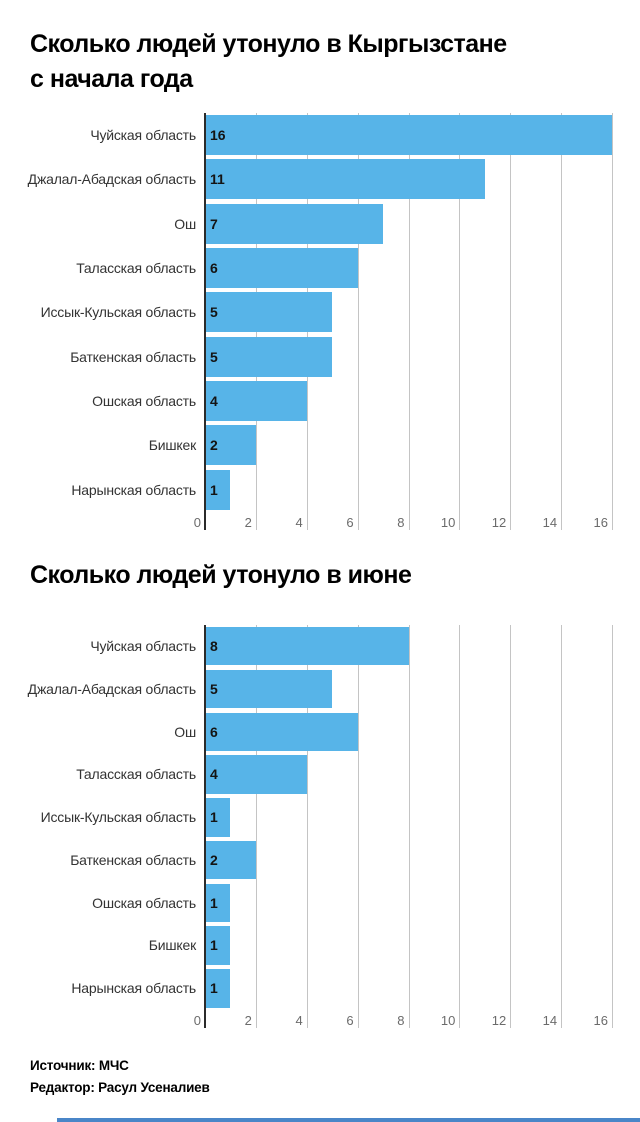  What do you see at coordinates (214, 646) in the screenshot?
I see `value-label: 8` at bounding box center [214, 646].